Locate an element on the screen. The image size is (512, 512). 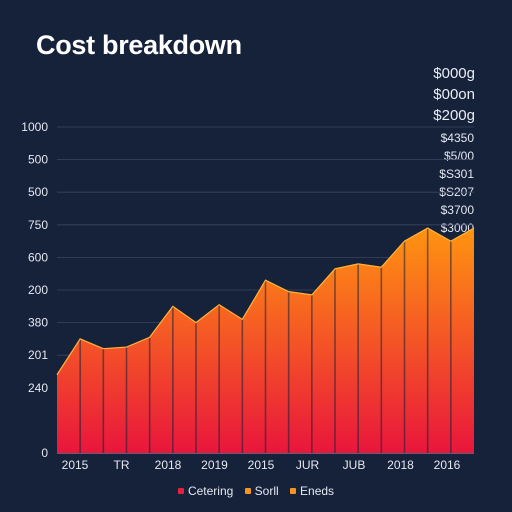
side-value-labels: $000g $00on $200g is located at coordinates (454, 94).